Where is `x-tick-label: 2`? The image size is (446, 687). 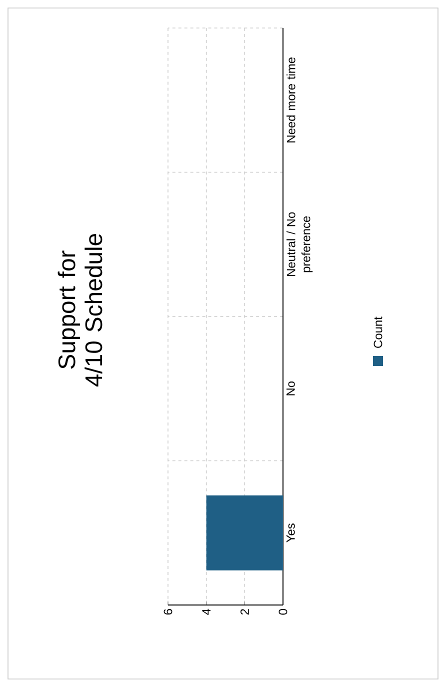 x-tick-label: 2 is located at coordinates (244, 612).